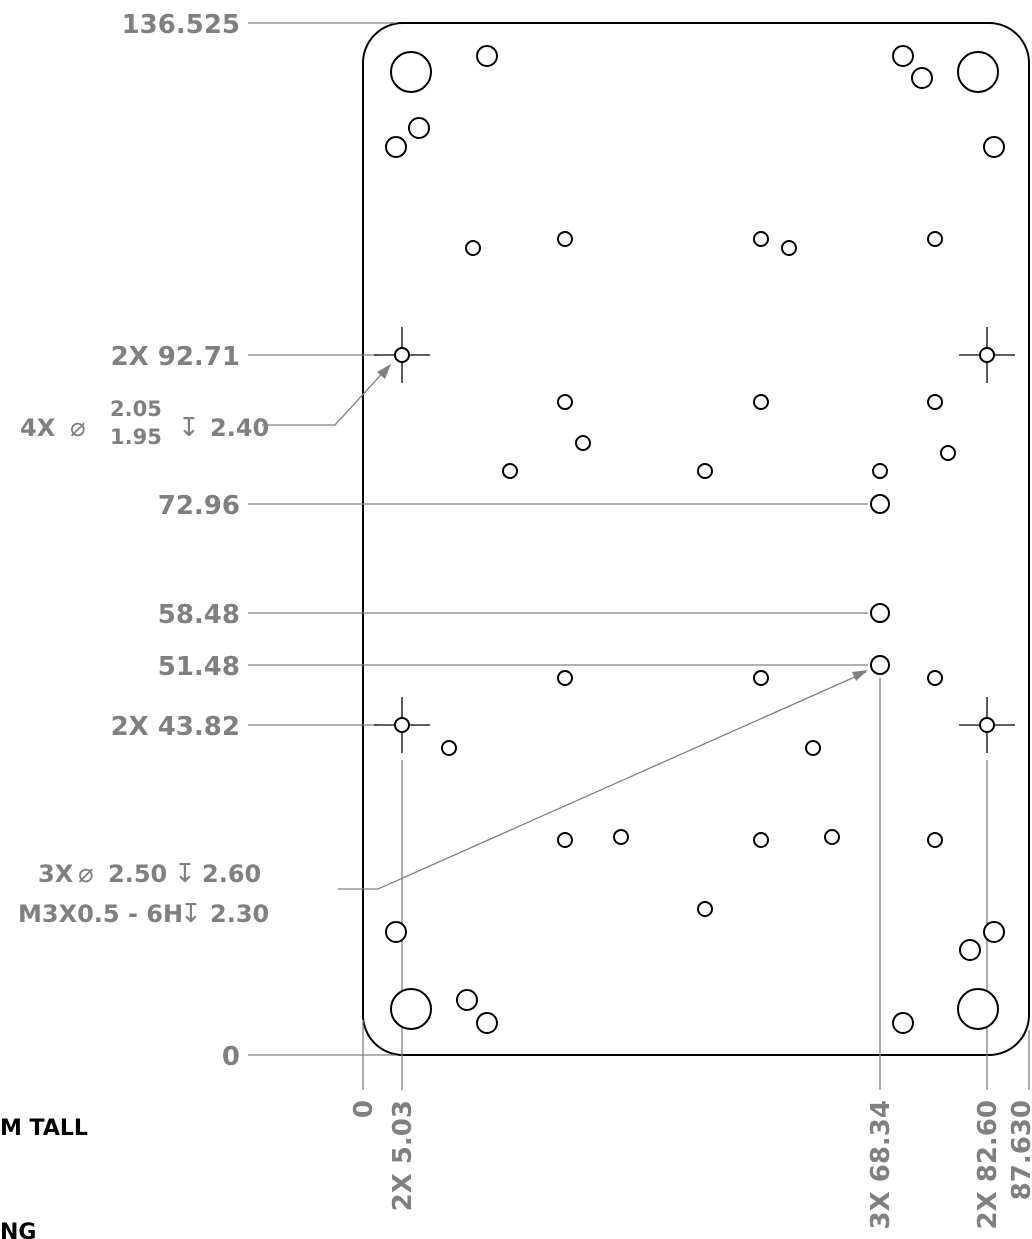  Describe the element at coordinates (364, 1109) in the screenshot. I see `dim-x0-label: 0` at that location.